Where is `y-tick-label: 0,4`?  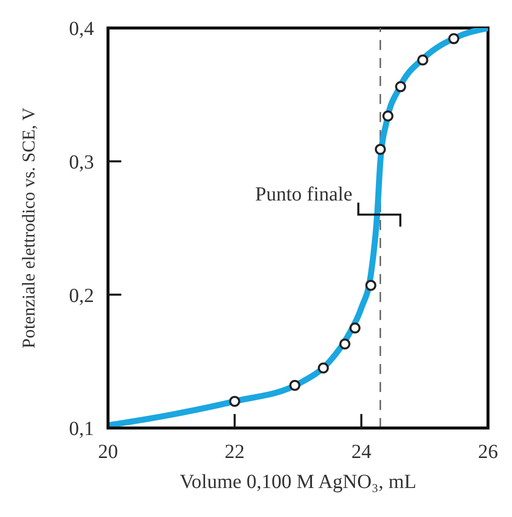 y-tick-label: 0,4 is located at coordinates (81, 29).